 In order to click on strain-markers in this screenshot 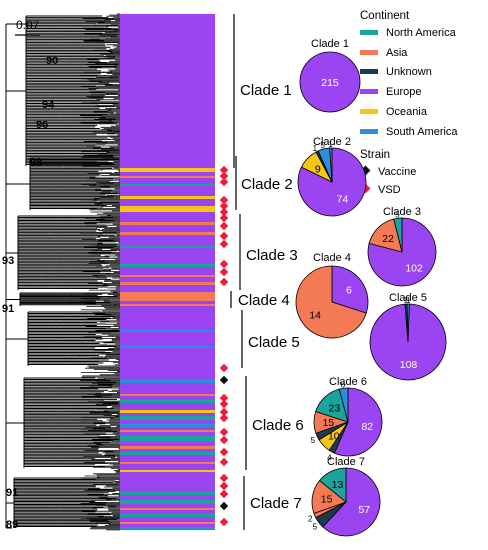, I will do `click(224, 346)`.